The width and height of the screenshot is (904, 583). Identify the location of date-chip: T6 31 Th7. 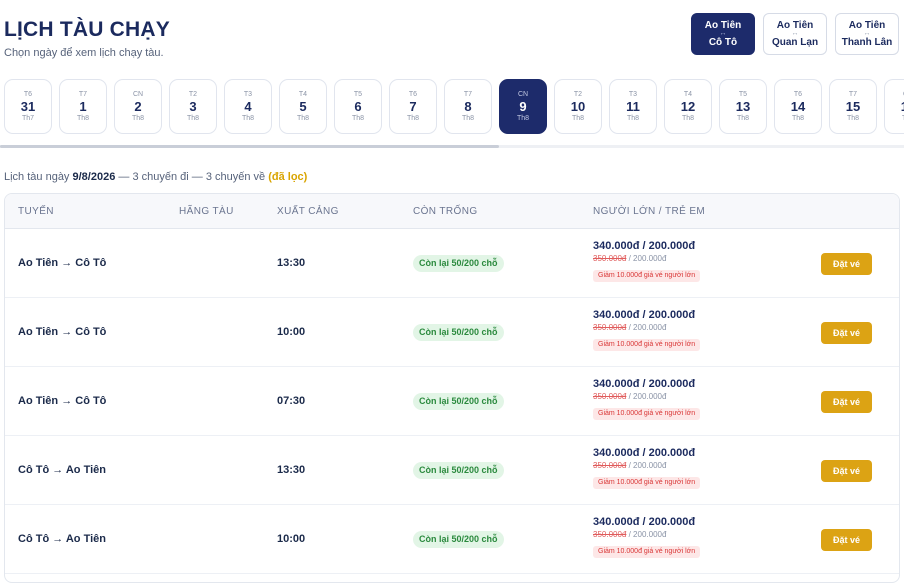
(28, 106).